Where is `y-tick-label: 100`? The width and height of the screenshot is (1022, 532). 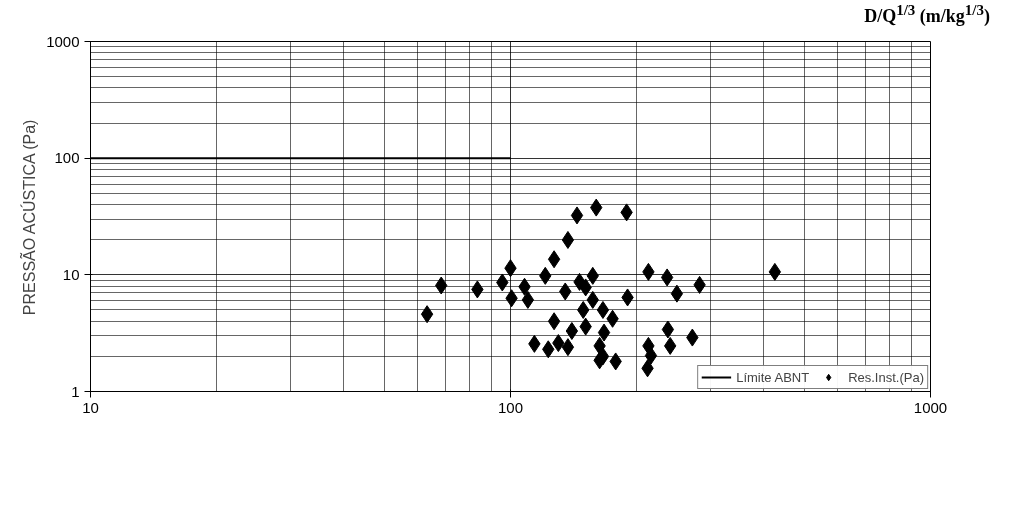
y-tick-label: 100 is located at coordinates (67, 158).